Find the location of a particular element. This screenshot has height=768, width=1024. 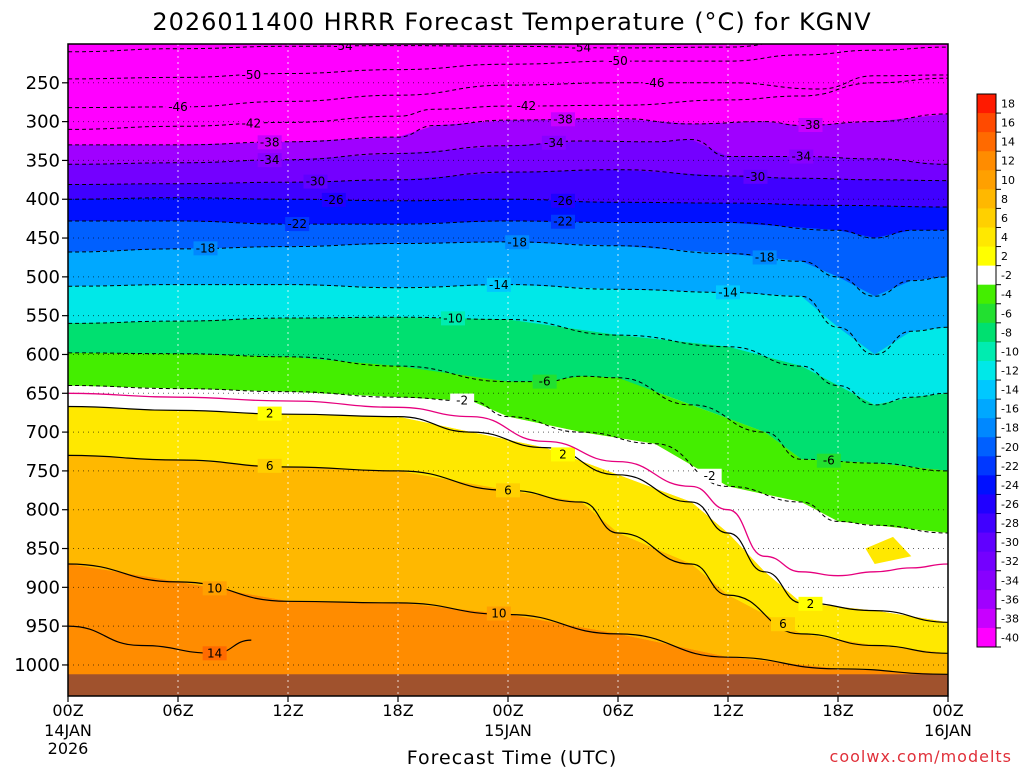

colorbar-label: 12 is located at coordinates (1008, 161).